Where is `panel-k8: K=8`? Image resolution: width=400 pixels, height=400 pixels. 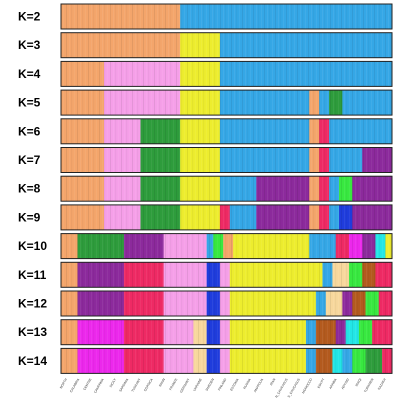
panel-k8: K=8 is located at coordinates (205, 188).